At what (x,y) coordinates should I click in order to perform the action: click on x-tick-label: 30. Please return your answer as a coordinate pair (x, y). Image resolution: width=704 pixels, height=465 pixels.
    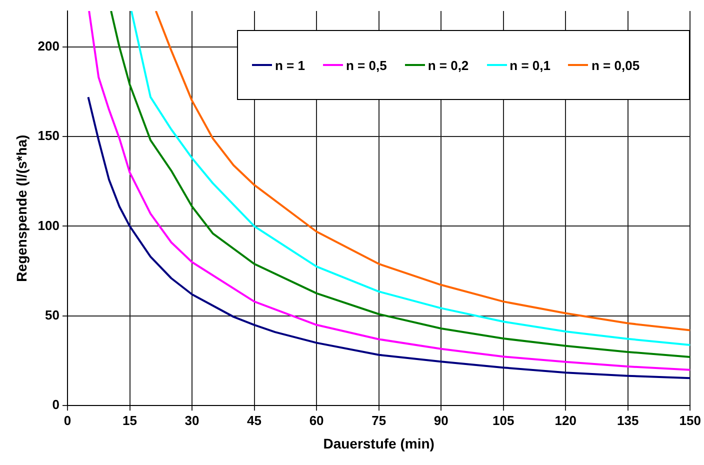
    Looking at the image, I should click on (192, 420).